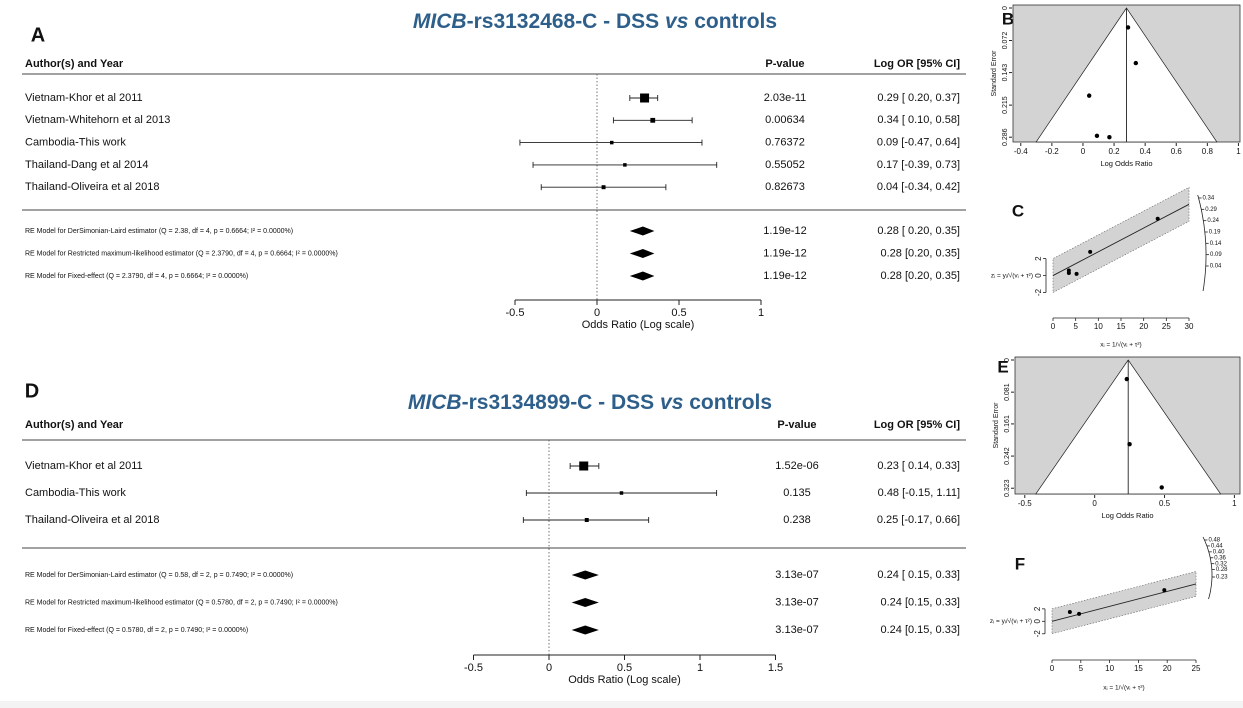 The width and height of the screenshot is (1243, 708). What do you see at coordinates (1209, 199) in the screenshot?
I see `arc-tick-label: 0.34` at bounding box center [1209, 199].